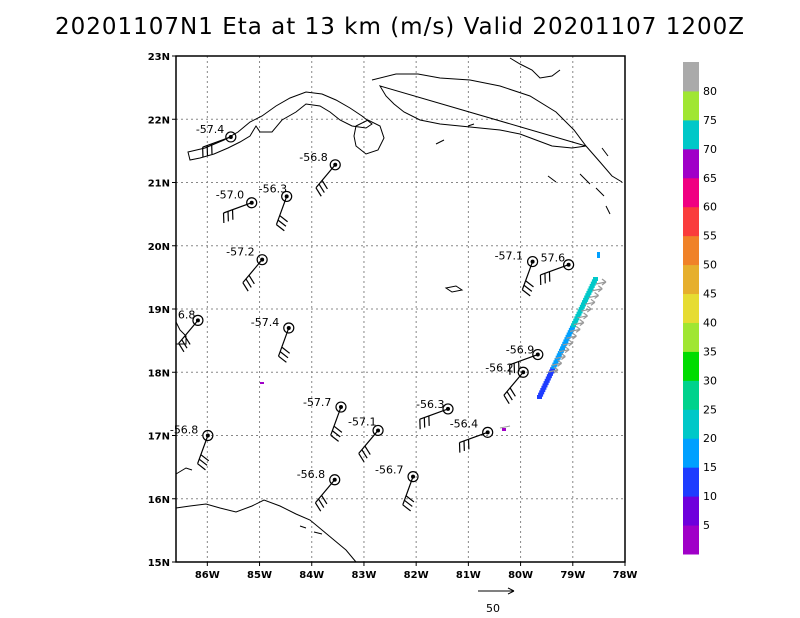 The height and width of the screenshot is (618, 800). What do you see at coordinates (311, 575) in the screenshot?
I see `lon-tick-label: 84W` at bounding box center [311, 575].